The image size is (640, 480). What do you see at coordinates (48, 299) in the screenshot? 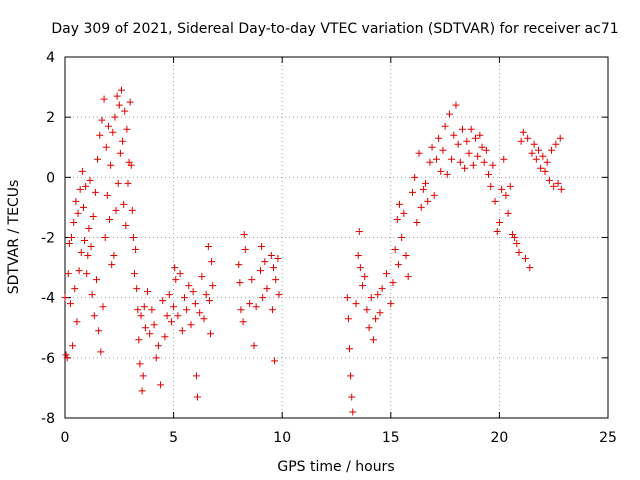
I see `y-tick-label: -4` at bounding box center [48, 299].